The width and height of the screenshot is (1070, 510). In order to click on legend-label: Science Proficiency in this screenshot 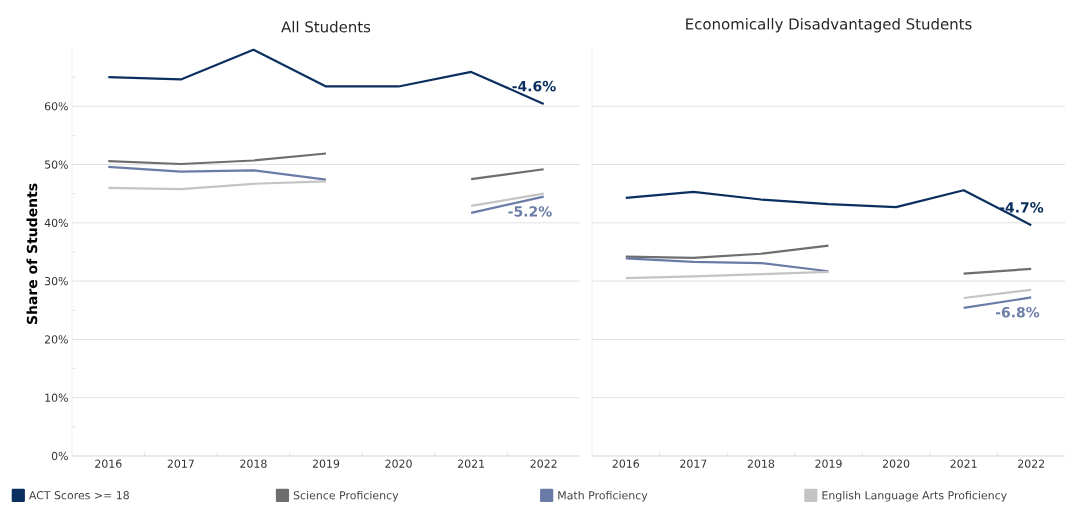, I will do `click(346, 496)`.